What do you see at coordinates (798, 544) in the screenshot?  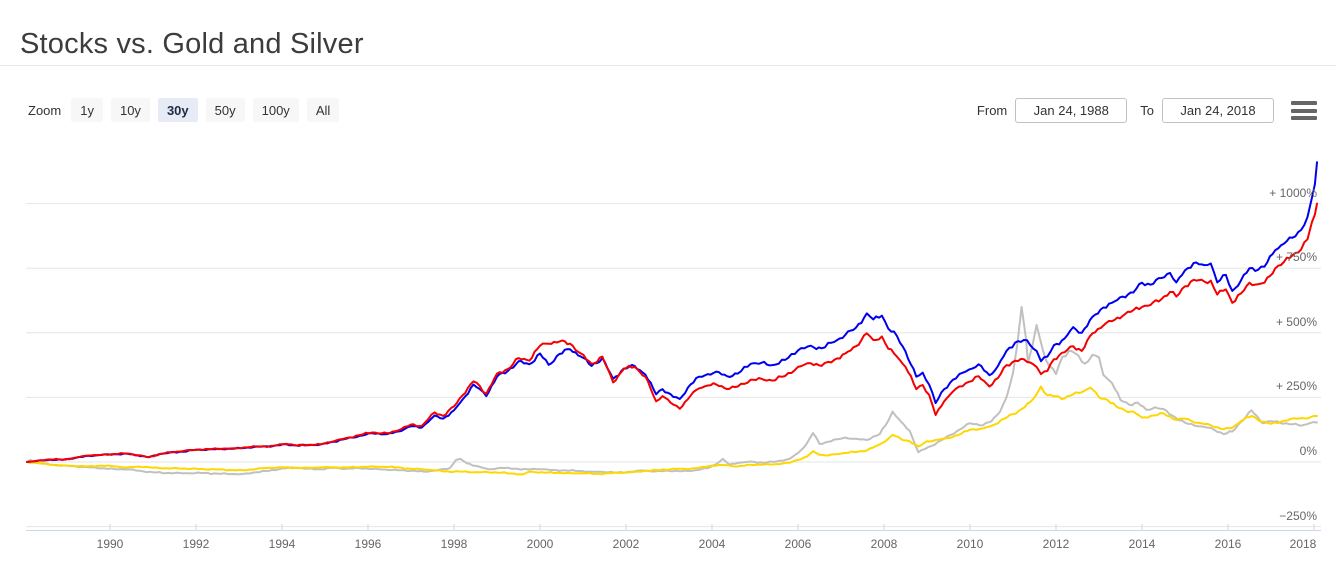 I see `x-axis-label: 2006` at bounding box center [798, 544].